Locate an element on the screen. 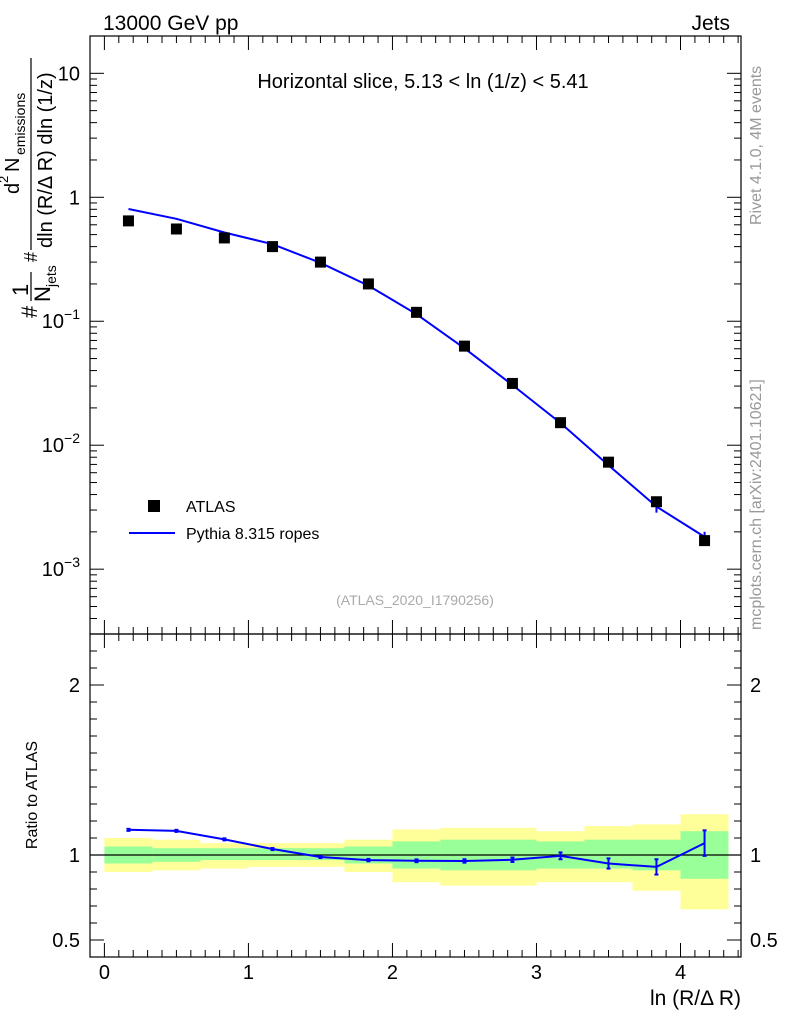 The image size is (786, 1024). legend: ATLAS Pythia 8.315 ropes is located at coordinates (224, 521).